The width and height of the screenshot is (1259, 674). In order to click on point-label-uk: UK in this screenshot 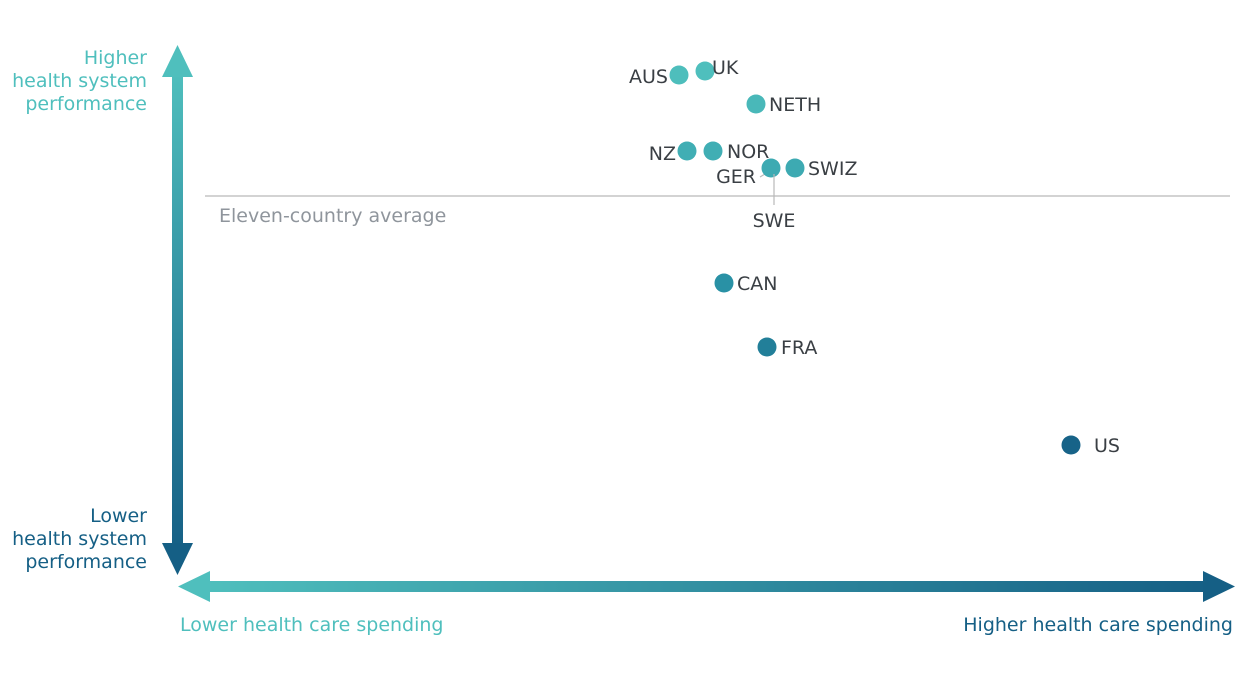, I will do `click(725, 68)`.